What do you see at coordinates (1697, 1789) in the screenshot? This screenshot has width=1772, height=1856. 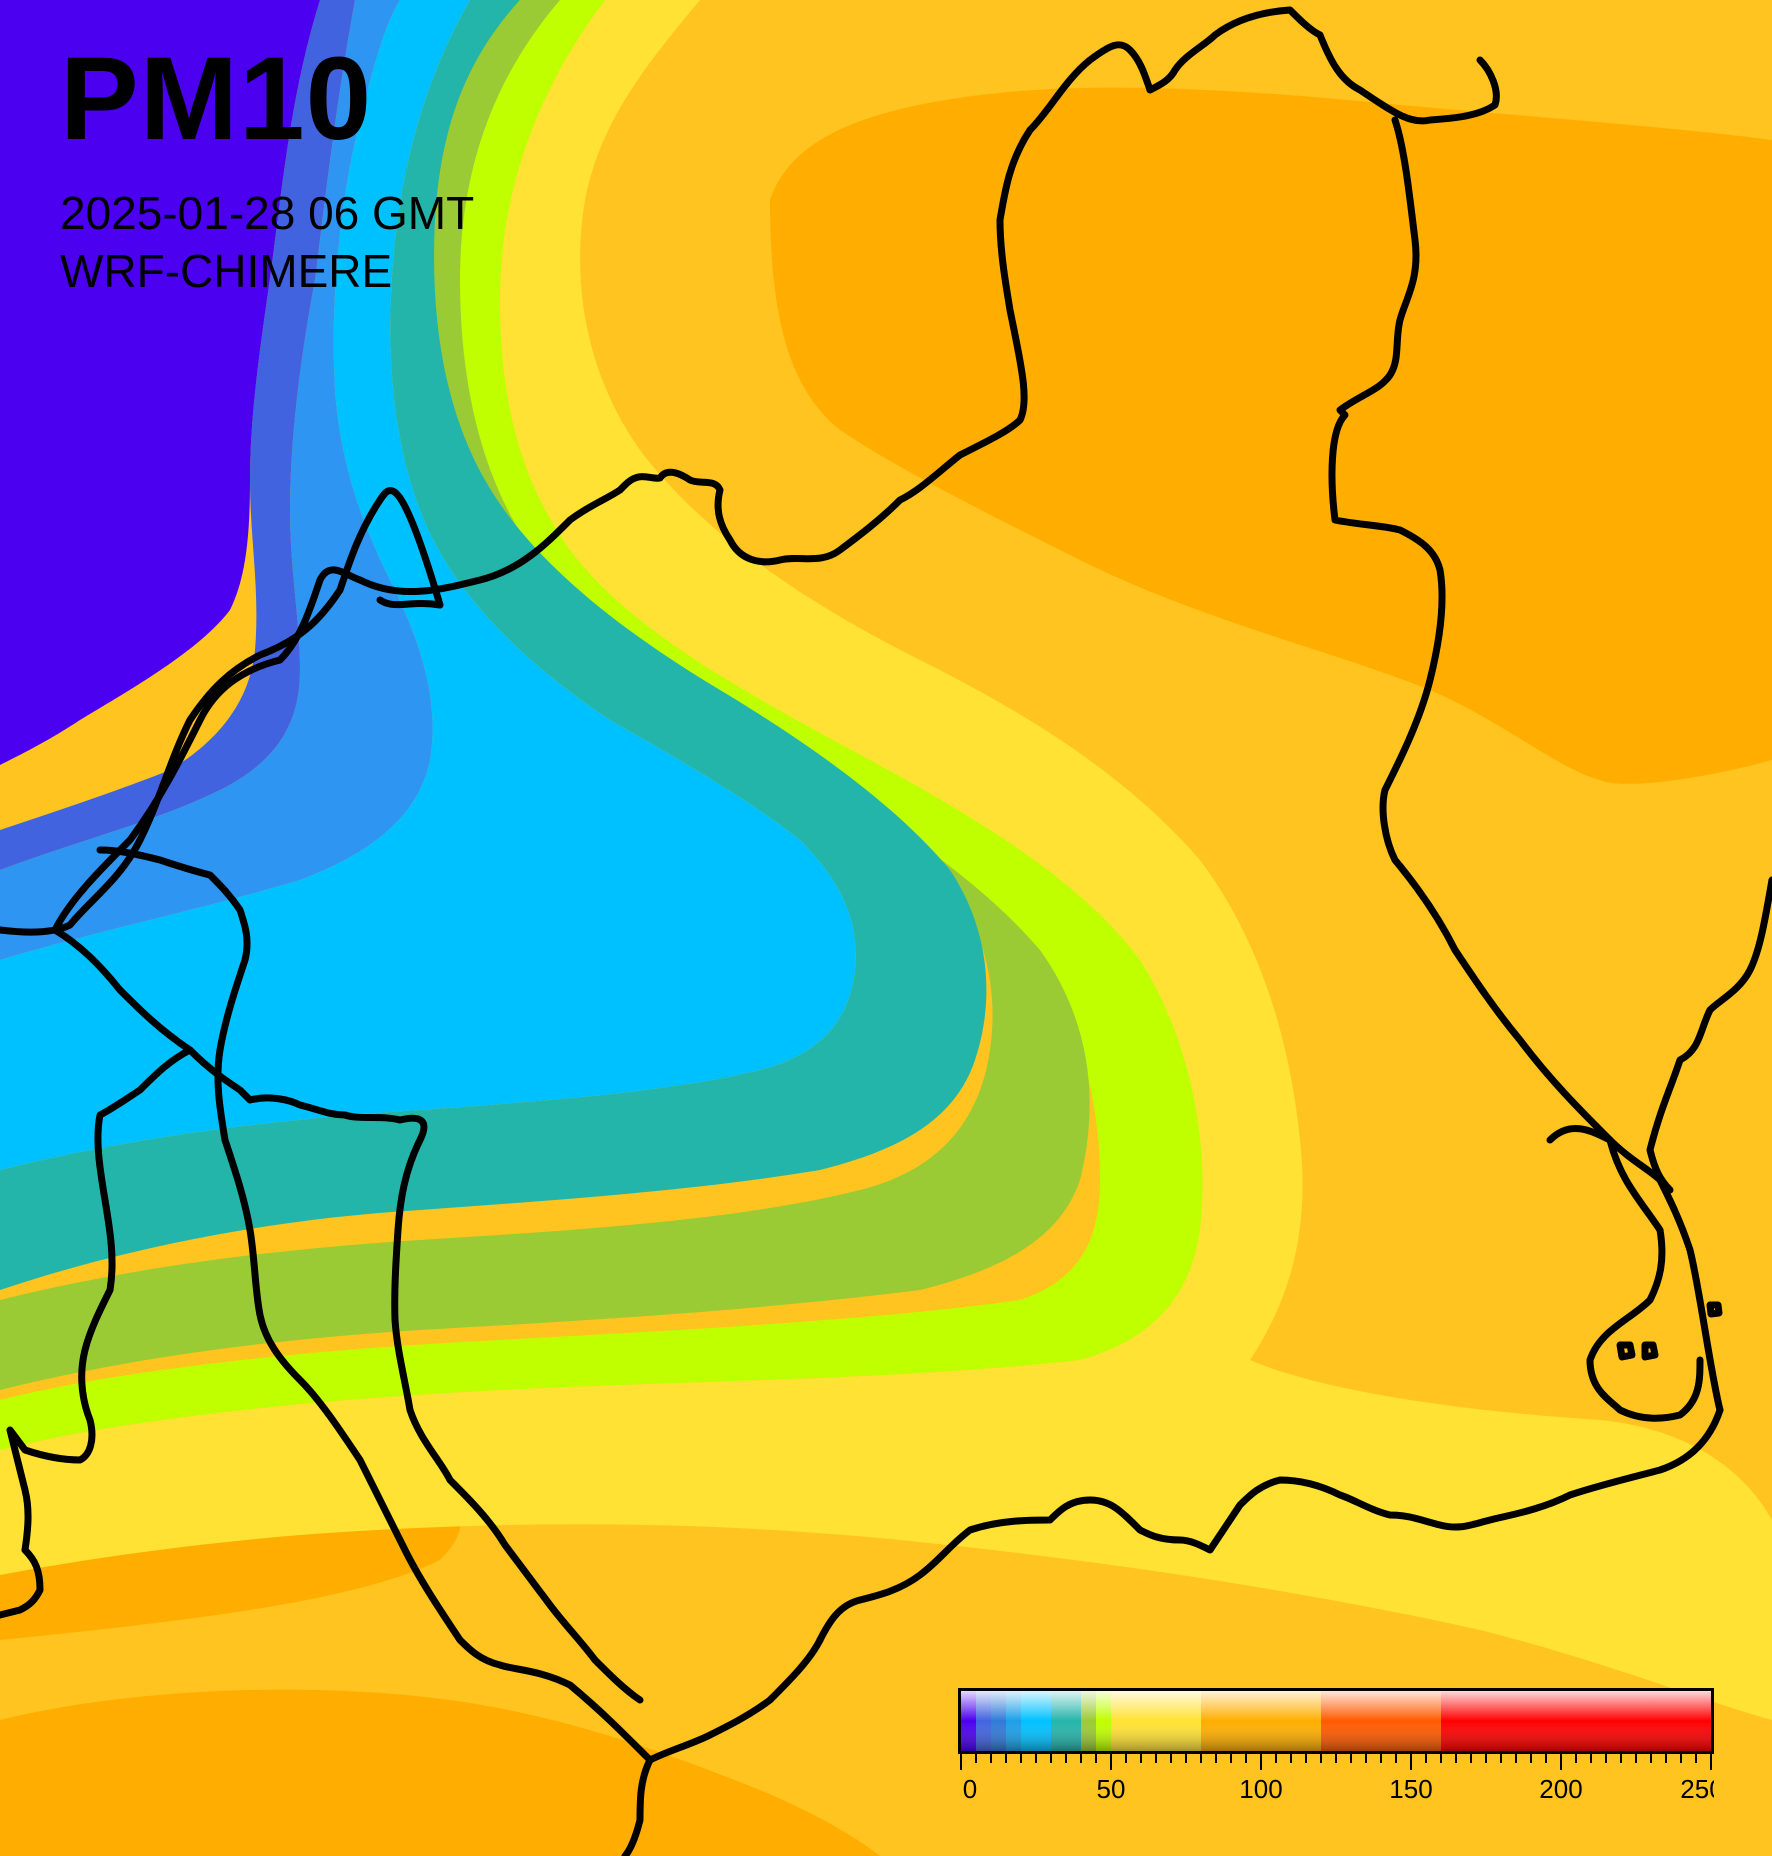 I see `tick-label: 250` at bounding box center [1697, 1789].